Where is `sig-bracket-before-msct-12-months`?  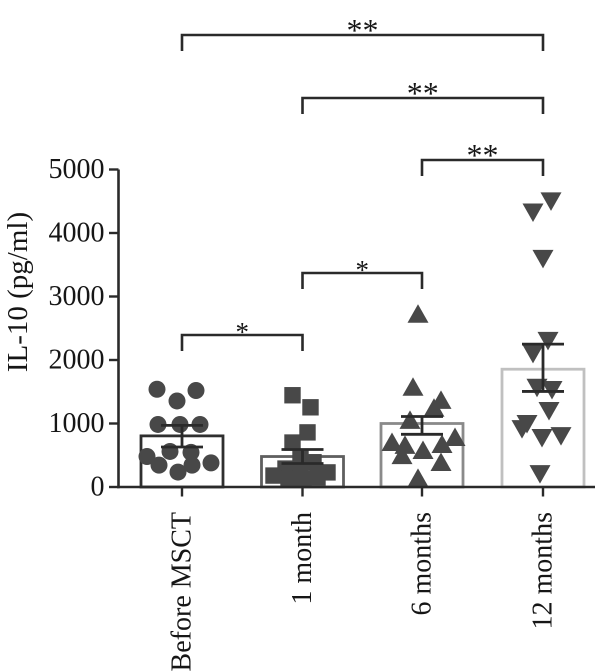 sig-bracket-before-msct-12-months is located at coordinates (362, 42).